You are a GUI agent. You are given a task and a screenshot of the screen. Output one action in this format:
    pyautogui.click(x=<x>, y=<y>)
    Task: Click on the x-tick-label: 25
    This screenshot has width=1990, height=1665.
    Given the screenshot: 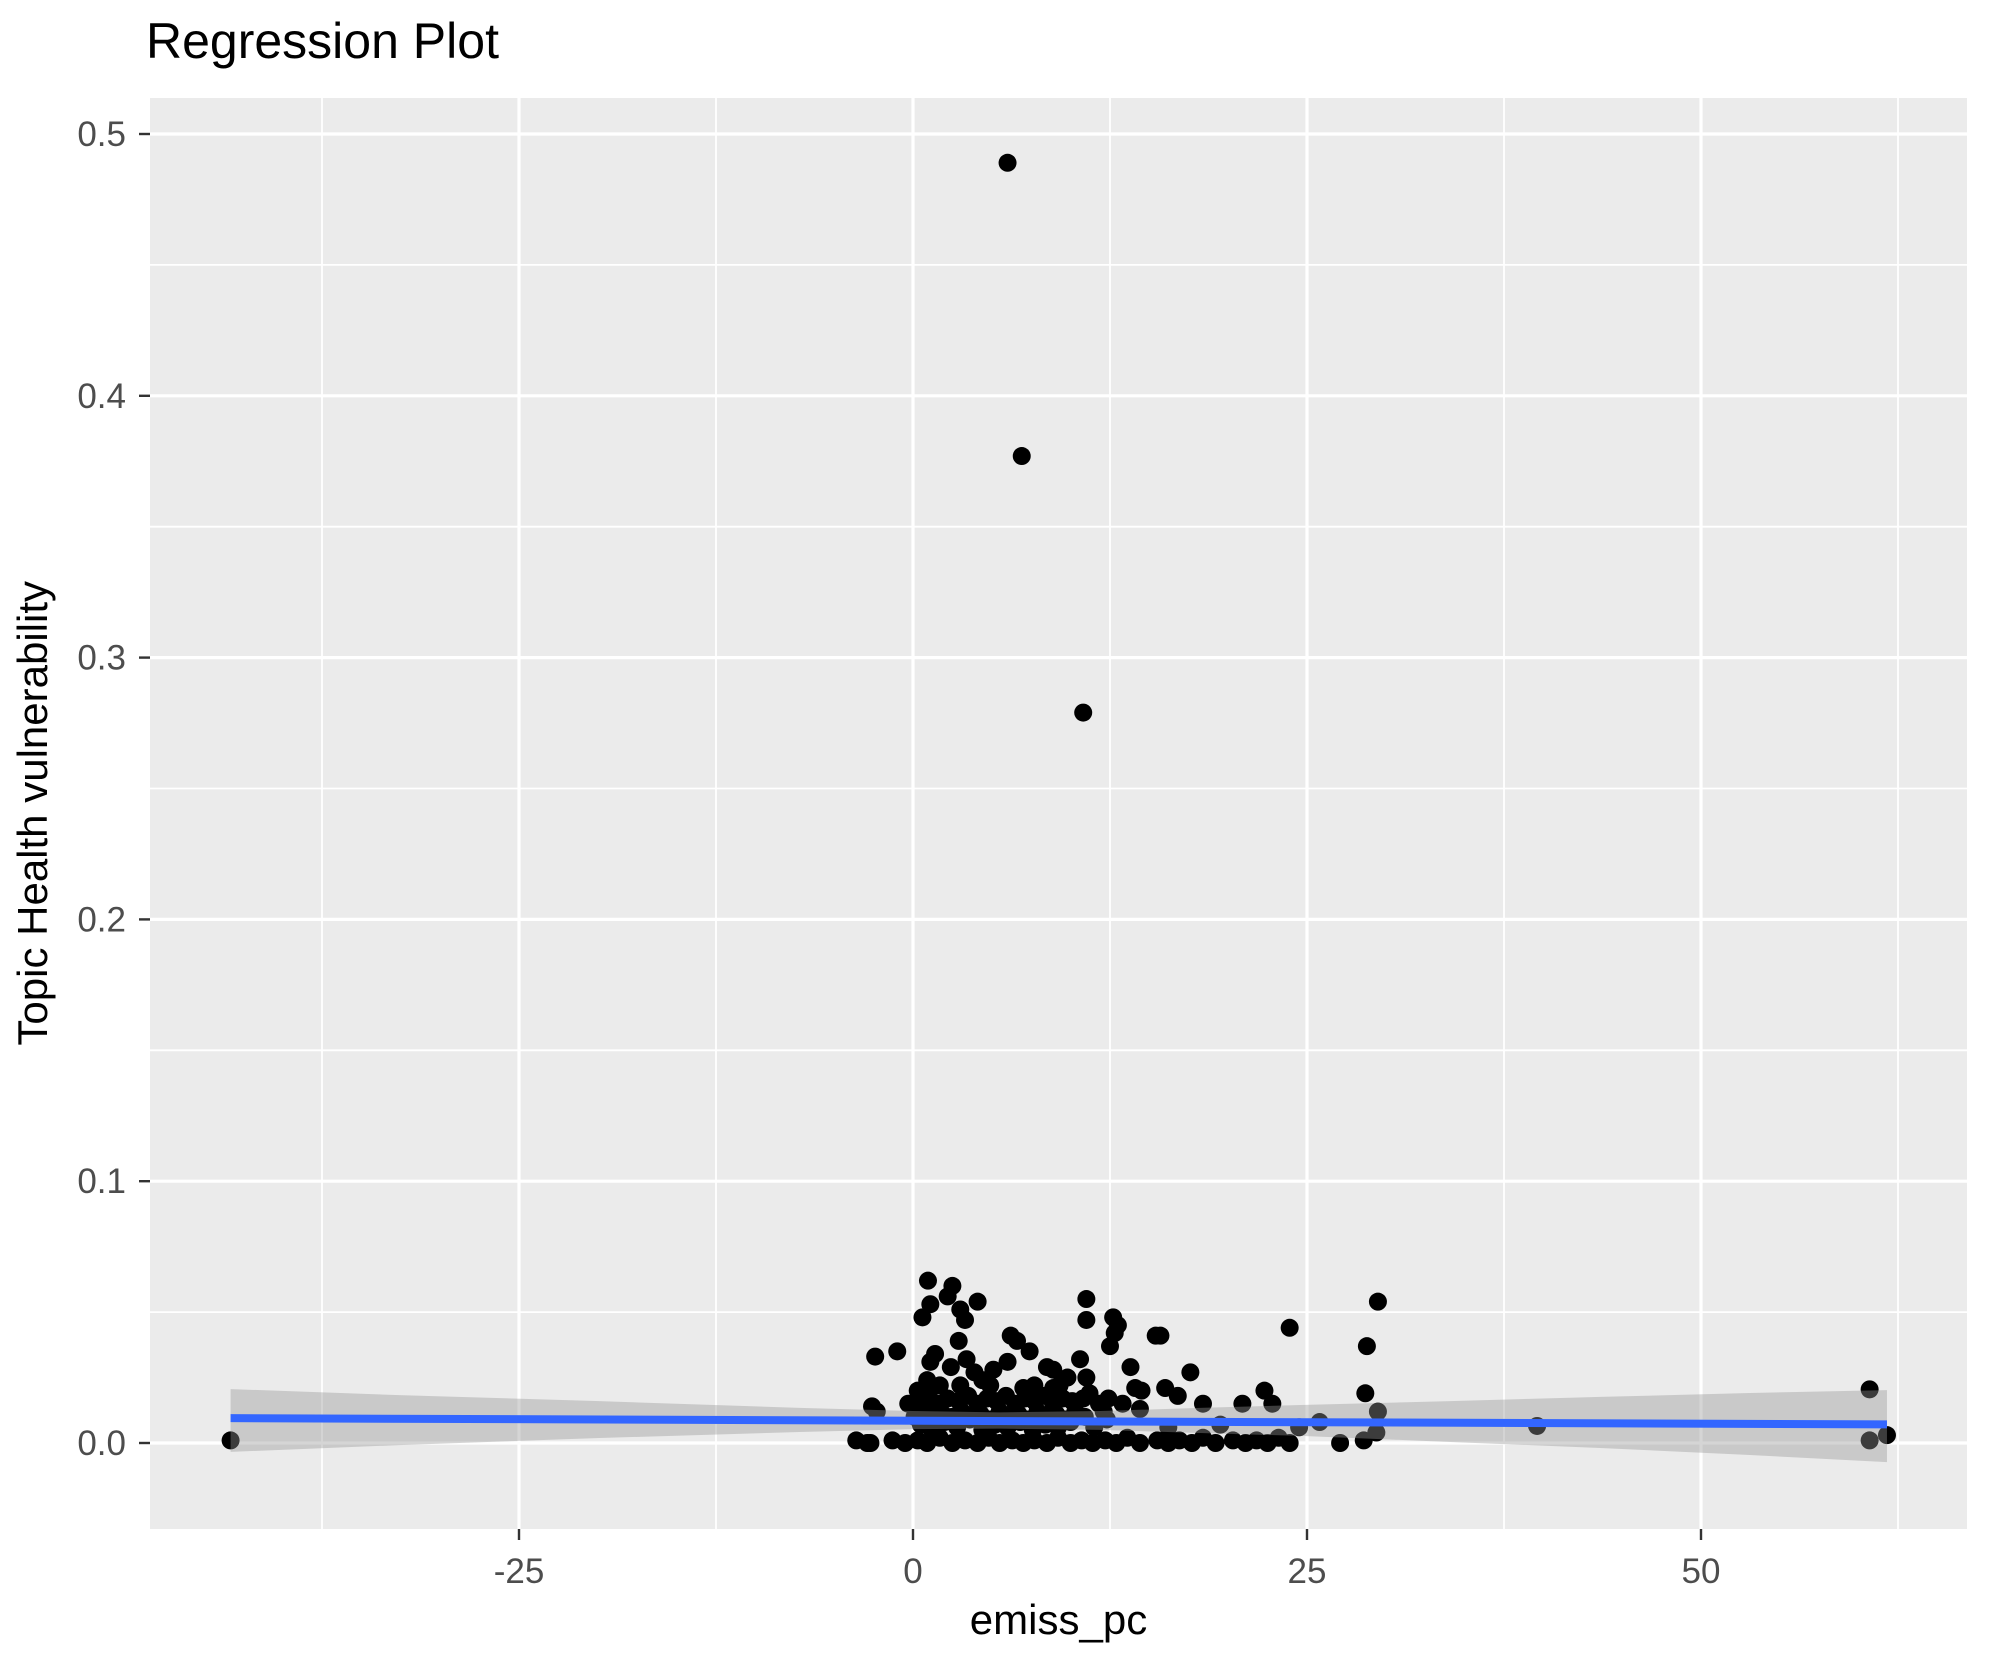 What is the action you would take?
    pyautogui.click(x=1307, y=1571)
    